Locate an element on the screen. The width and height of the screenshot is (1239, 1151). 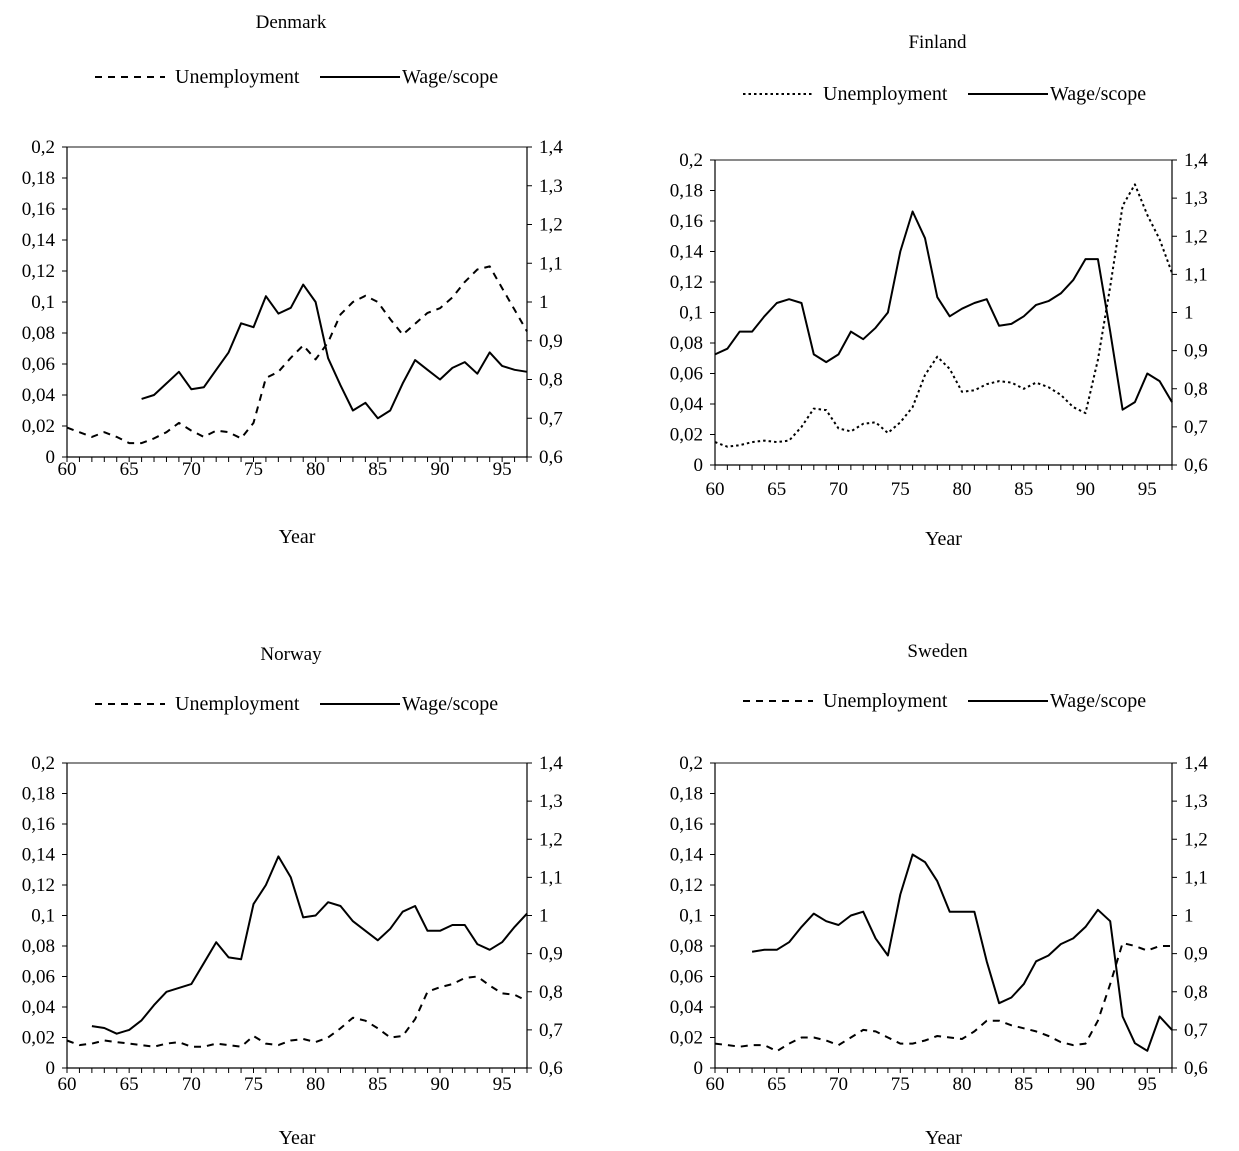
series-line-unemployment is located at coordinates (943, 997).